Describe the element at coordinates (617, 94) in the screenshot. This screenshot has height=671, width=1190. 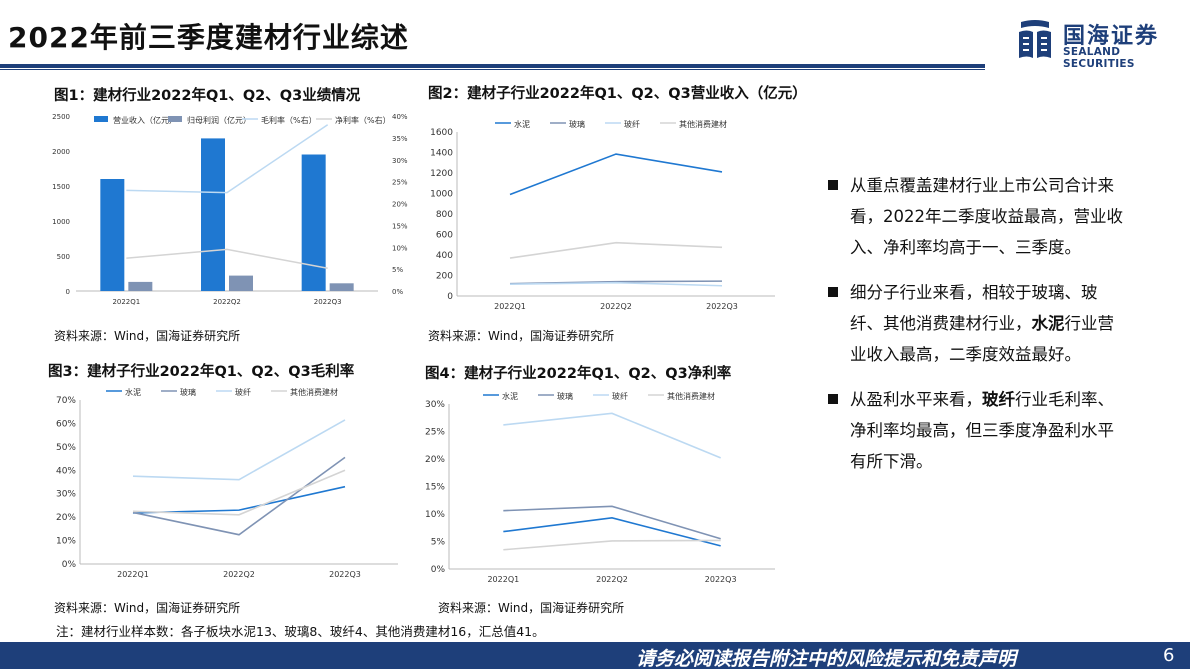
I see `fig2-caption: 图2：建材子行业2022年Q1、Q2、Q3营业收入（亿元）` at that location.